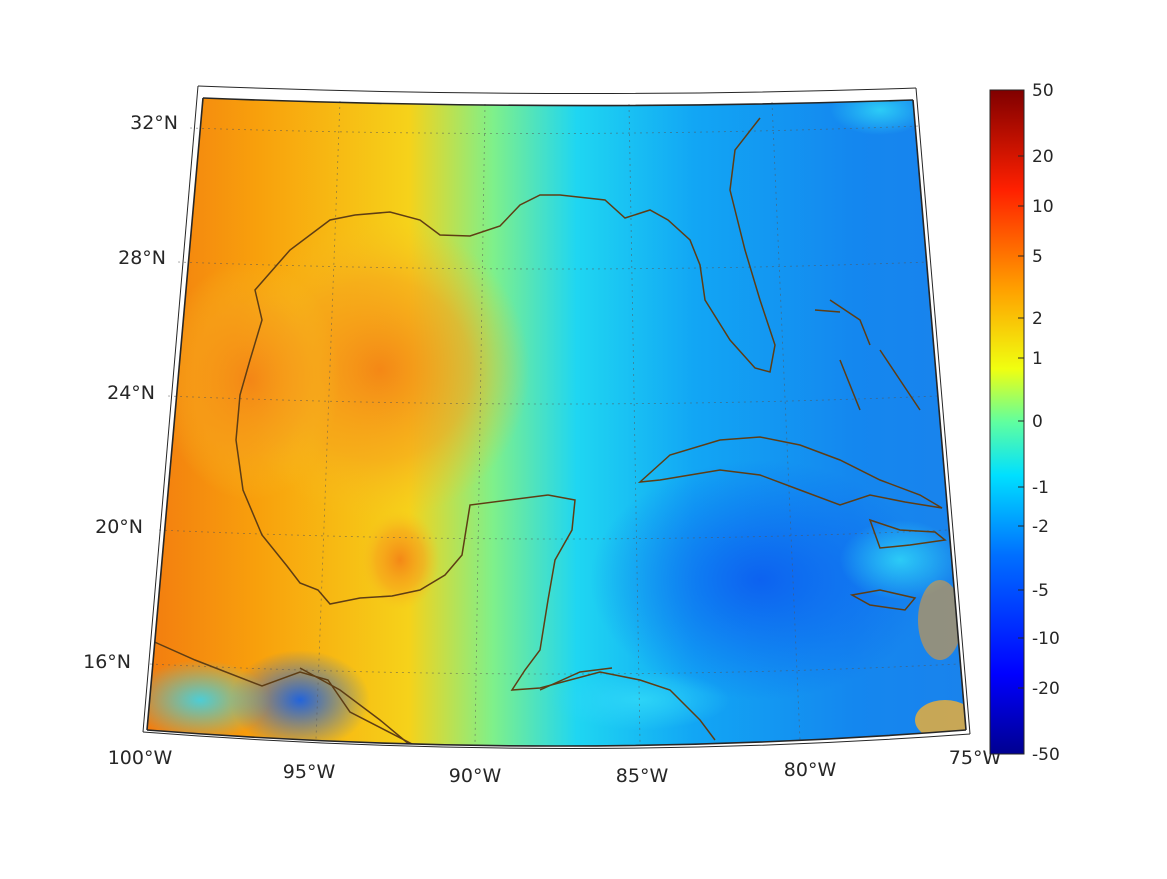 This screenshot has height=879, width=1167. I want to click on lon-label: 85°W, so click(642, 776).